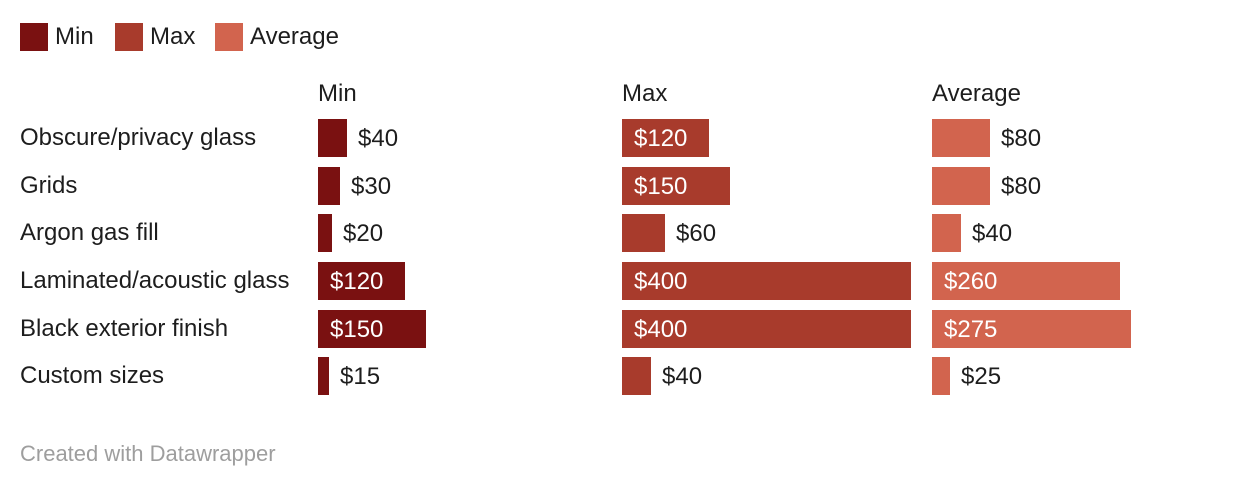  Describe the element at coordinates (325, 233) in the screenshot. I see `bar-min-argon-gas-fill` at that location.